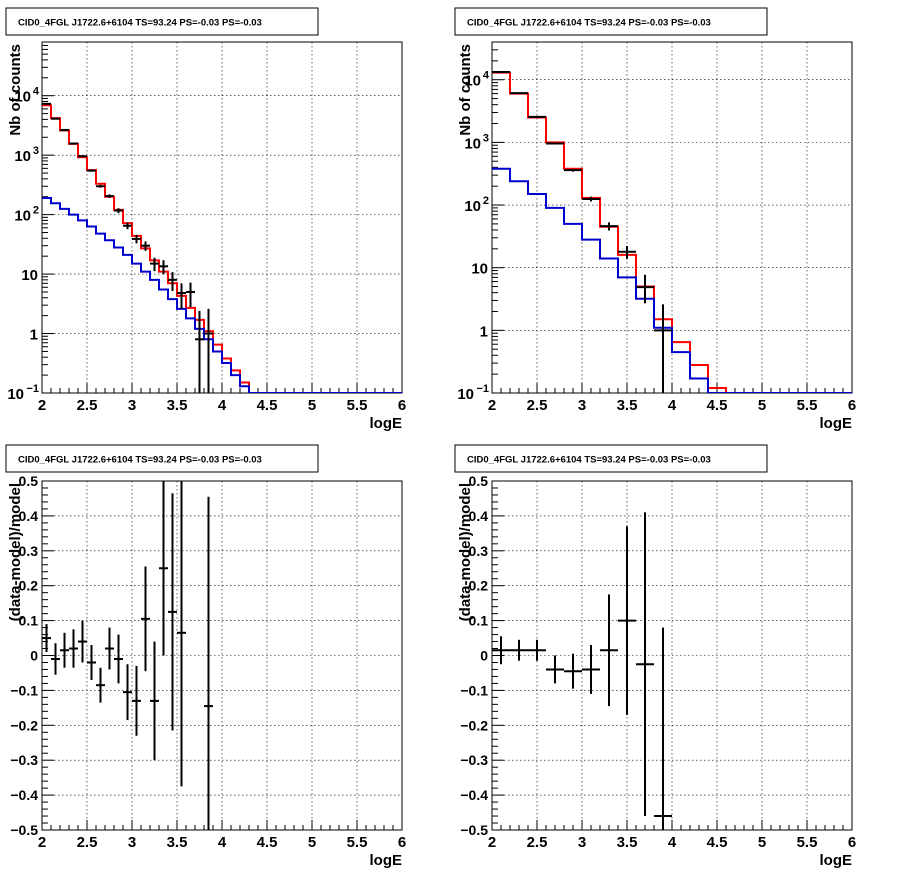 Image resolution: width=898 pixels, height=875 pixels. What do you see at coordinates (474, 725) in the screenshot?
I see `y-tick-label: −0.2` at bounding box center [474, 725].